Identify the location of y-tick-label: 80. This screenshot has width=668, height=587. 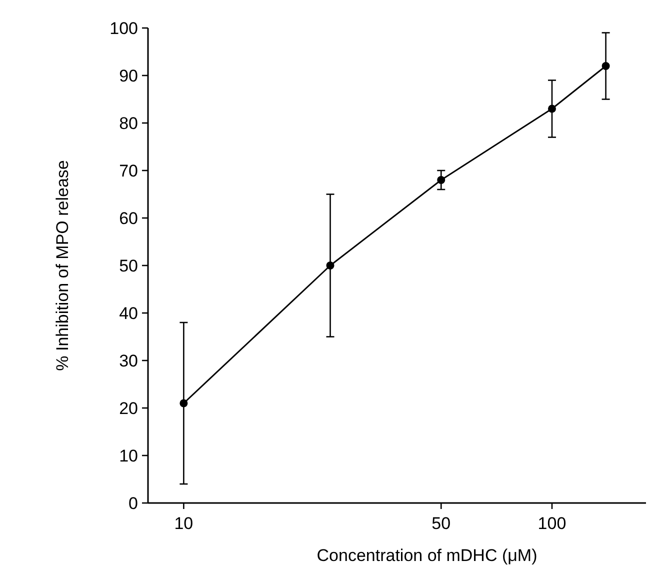
(128, 123).